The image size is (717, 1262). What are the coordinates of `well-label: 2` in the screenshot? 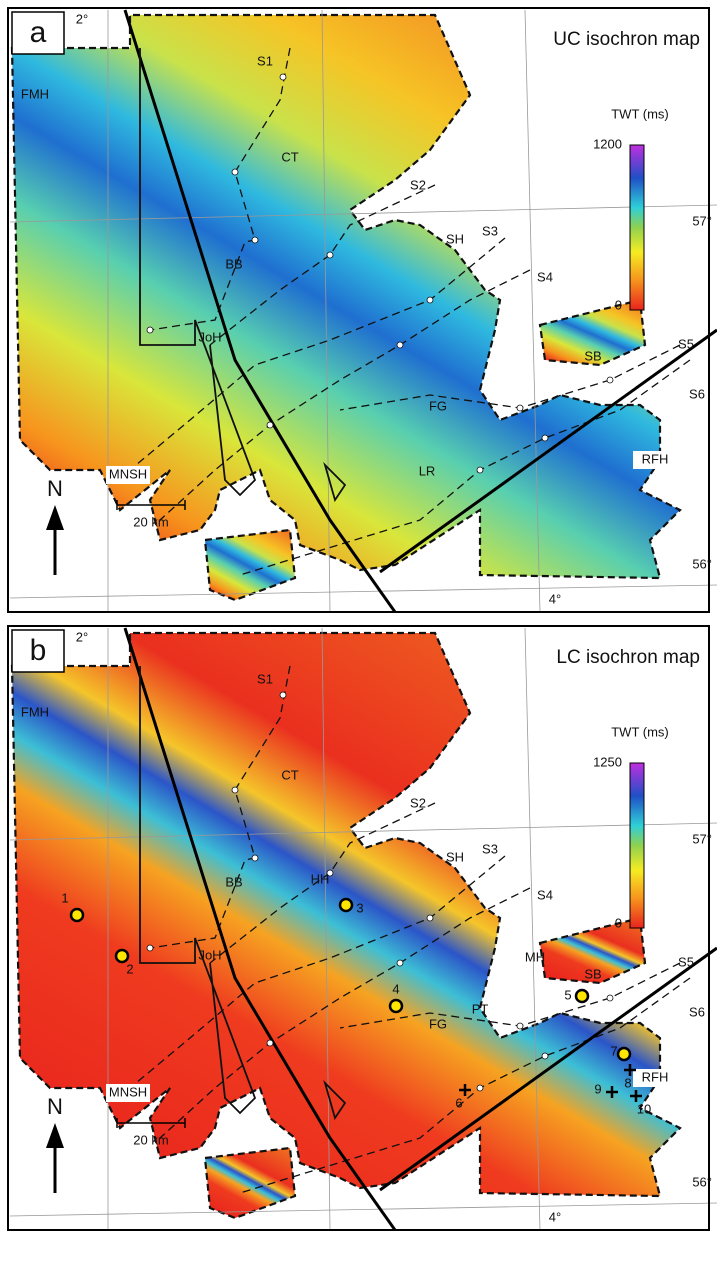 It's located at (129, 968).